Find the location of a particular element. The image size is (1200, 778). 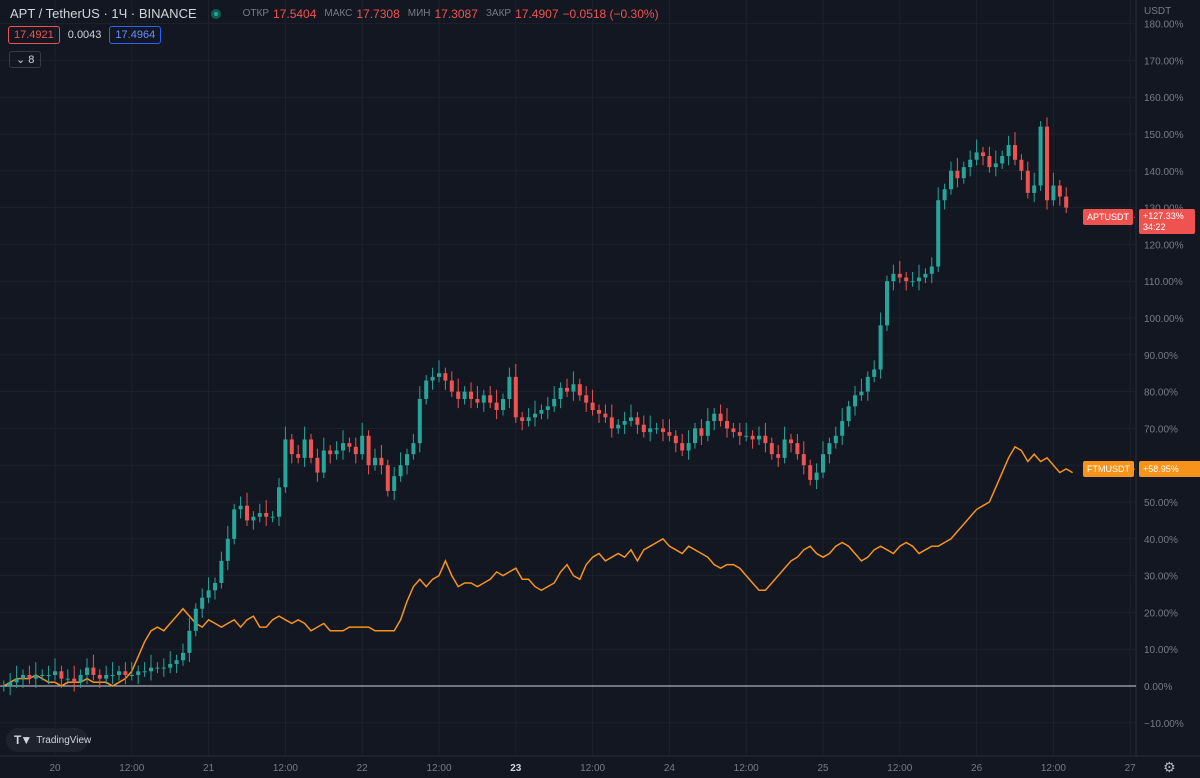

y-tick-label: 180.00% is located at coordinates (1164, 25).